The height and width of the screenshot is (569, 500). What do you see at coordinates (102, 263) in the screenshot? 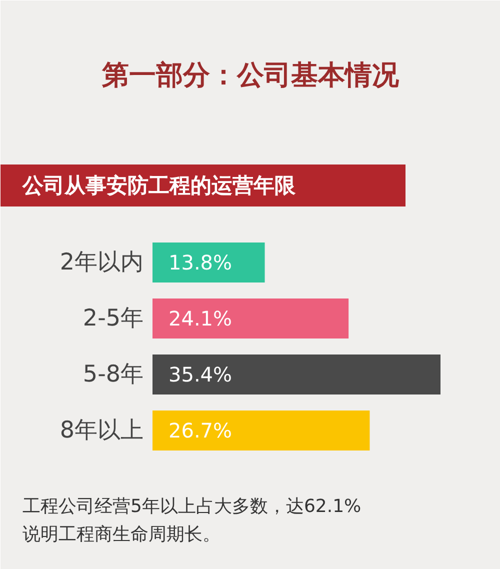
I see `y-tick-label: 2年以内` at bounding box center [102, 263].